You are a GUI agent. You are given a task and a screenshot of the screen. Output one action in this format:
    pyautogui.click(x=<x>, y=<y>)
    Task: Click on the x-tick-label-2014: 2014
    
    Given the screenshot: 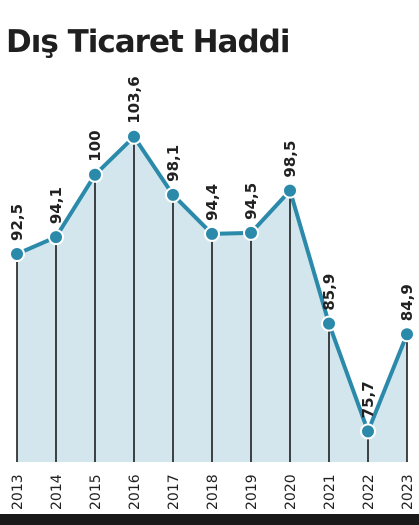 What is the action you would take?
    pyautogui.click(x=57, y=492)
    